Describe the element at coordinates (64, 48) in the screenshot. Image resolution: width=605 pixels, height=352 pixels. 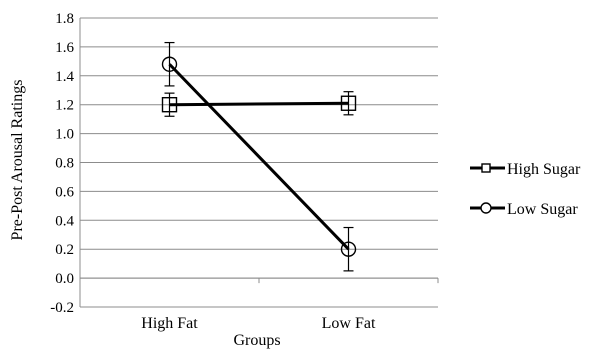
I see `y-tick-label: 1.6` at that location.